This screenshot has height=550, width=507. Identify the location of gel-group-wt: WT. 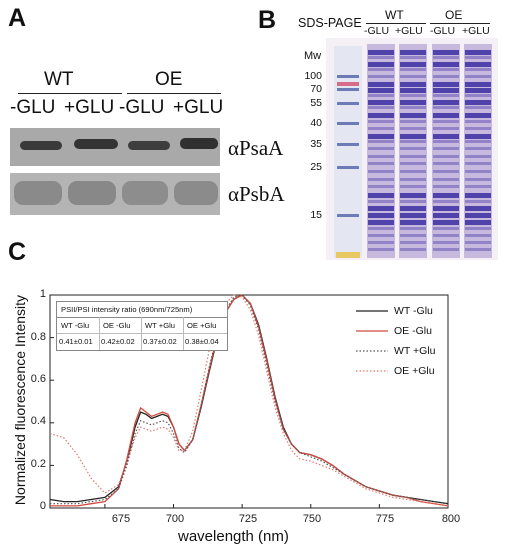
(394, 15).